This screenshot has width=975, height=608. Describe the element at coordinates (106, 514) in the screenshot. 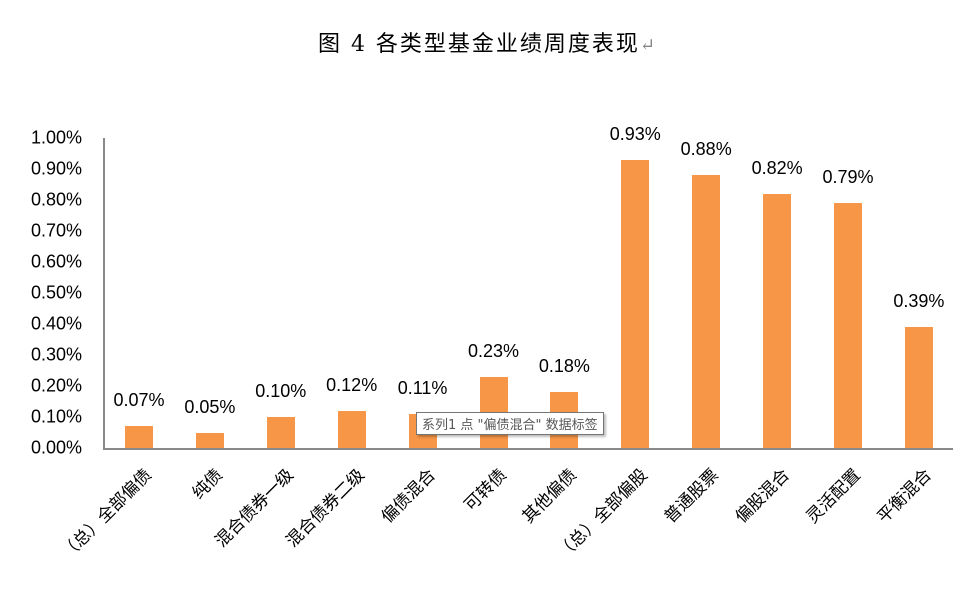

I see `x-category-label: （总）全部偏债` at that location.